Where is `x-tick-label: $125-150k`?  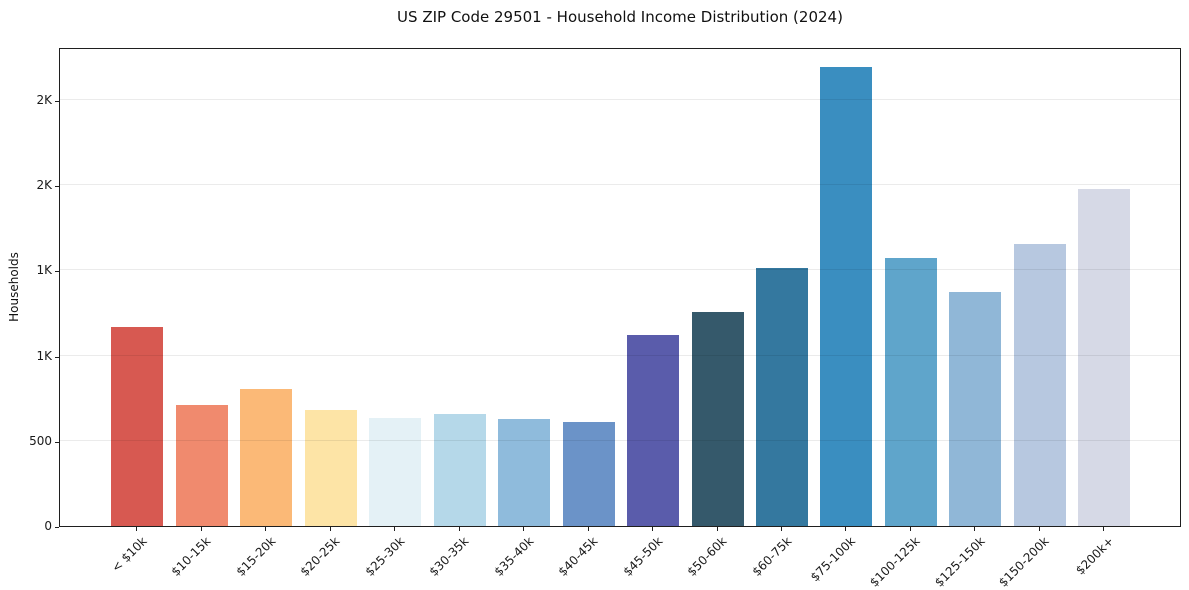
x-tick-label: $125-150k is located at coordinates (959, 562).